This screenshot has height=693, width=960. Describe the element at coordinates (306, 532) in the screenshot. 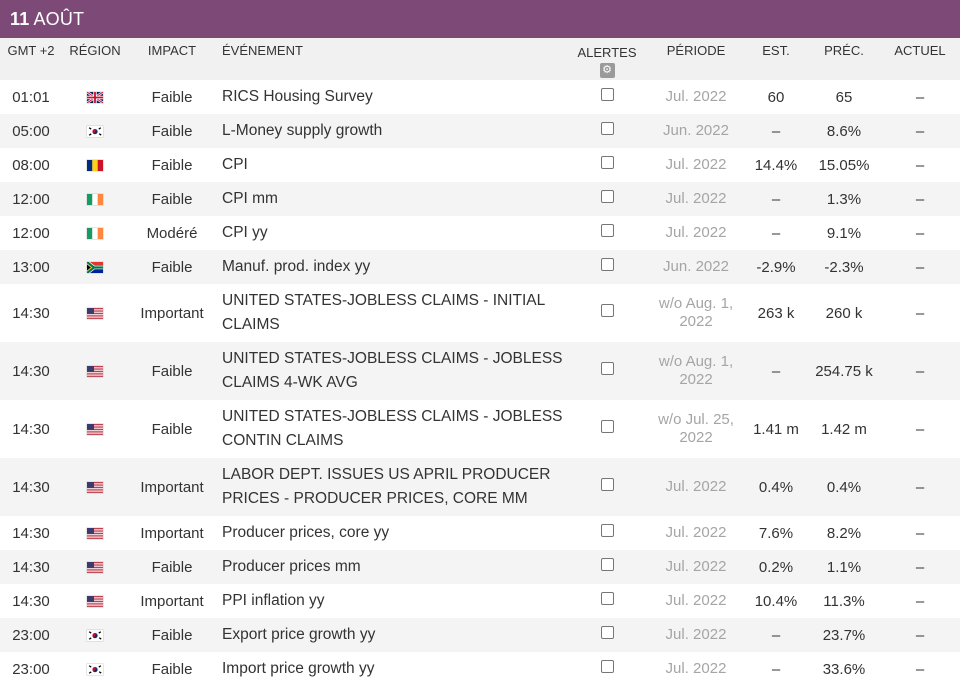

I see `row-event: Producer prices, core yy` at that location.